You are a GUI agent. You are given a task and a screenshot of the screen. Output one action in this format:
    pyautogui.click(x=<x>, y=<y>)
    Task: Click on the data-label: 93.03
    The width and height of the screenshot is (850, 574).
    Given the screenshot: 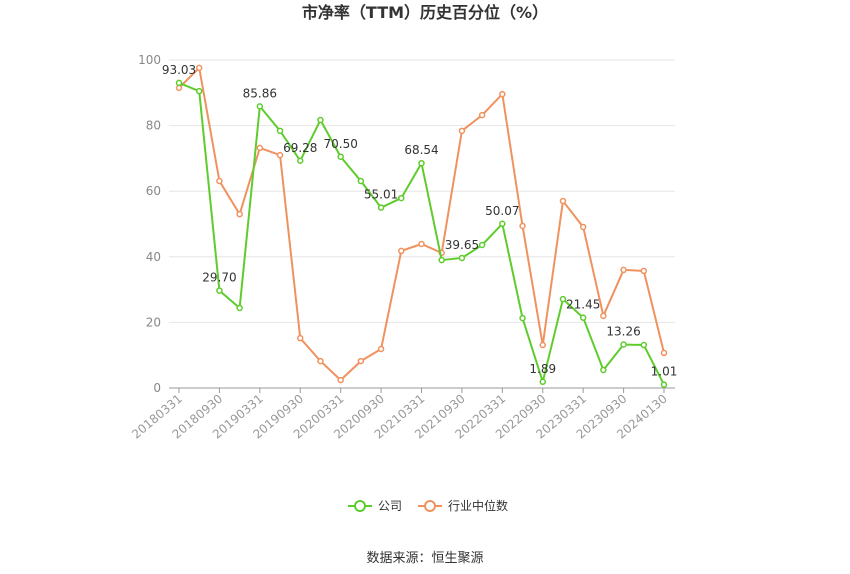 What is the action you would take?
    pyautogui.click(x=179, y=70)
    